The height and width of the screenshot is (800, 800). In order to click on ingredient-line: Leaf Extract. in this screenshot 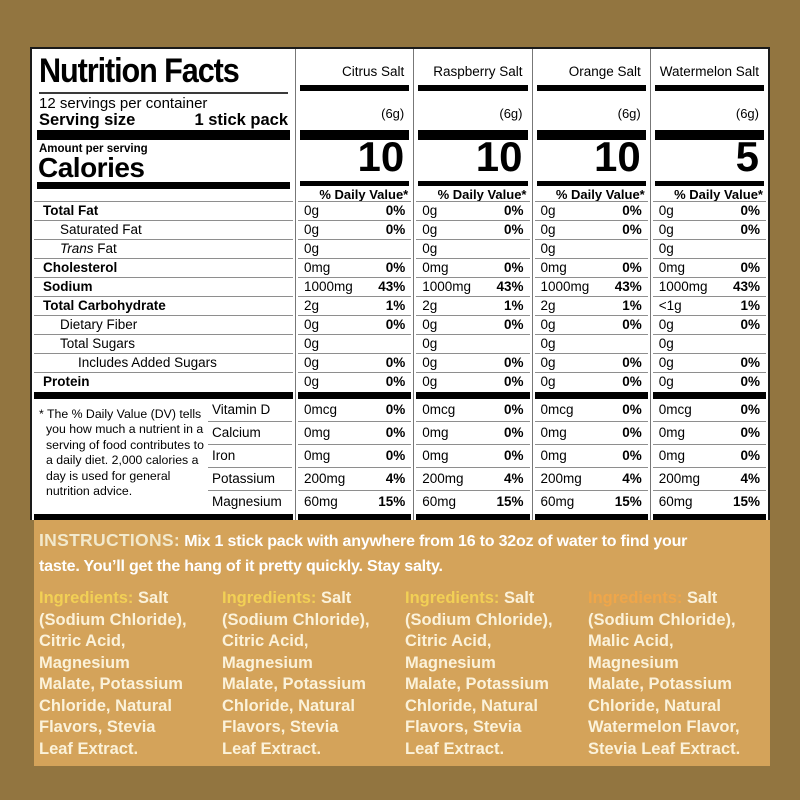, I will do `click(455, 748)`.